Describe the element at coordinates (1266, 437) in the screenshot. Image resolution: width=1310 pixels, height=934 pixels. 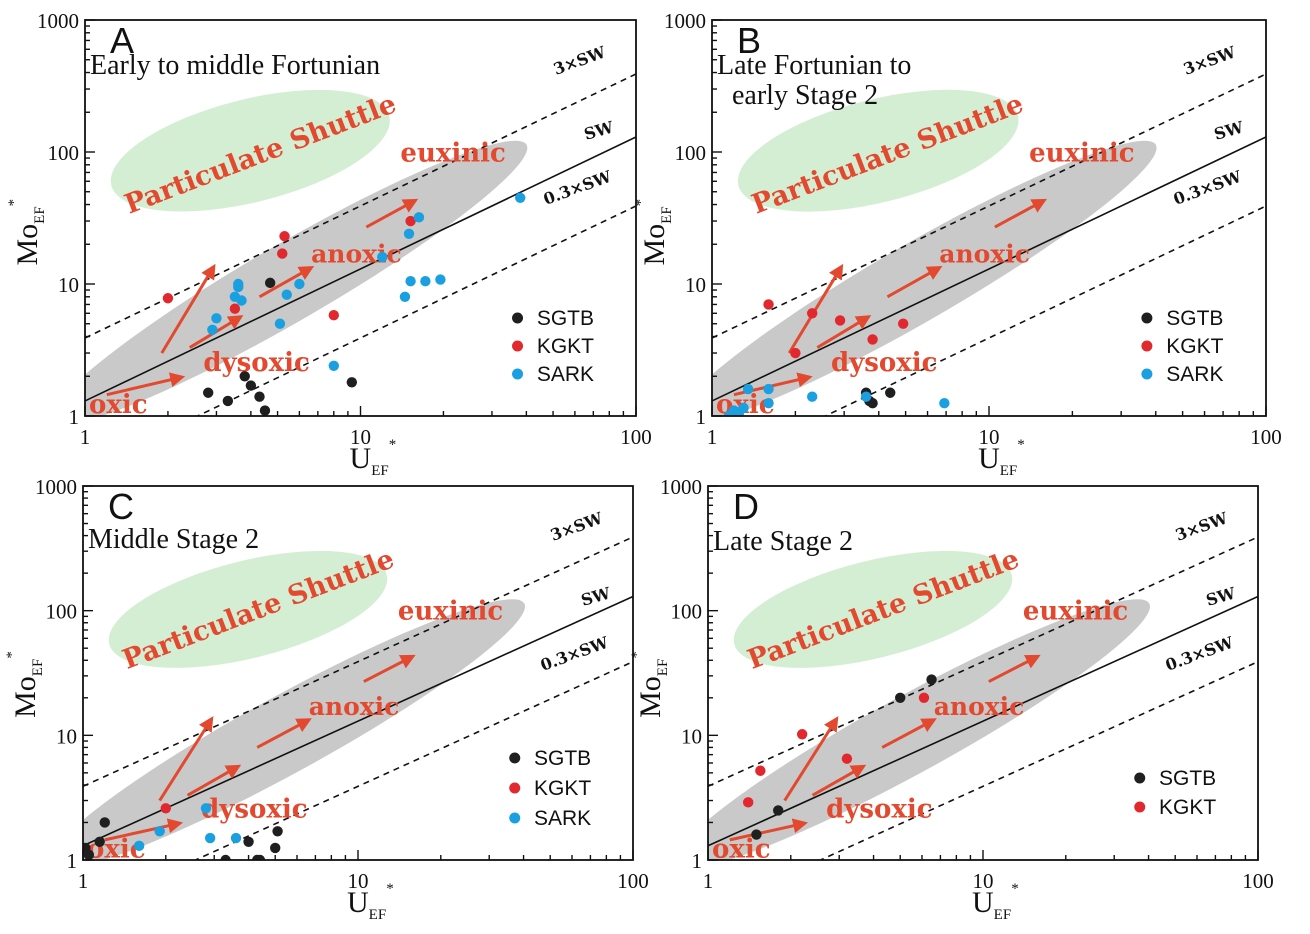
I see `x-tick-label: 100` at that location.